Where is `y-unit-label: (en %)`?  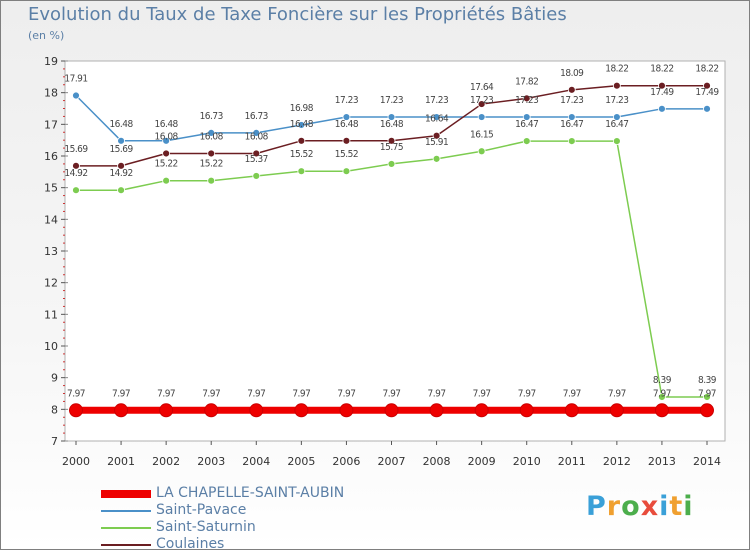
y-unit-label: (en %) is located at coordinates (46, 35).